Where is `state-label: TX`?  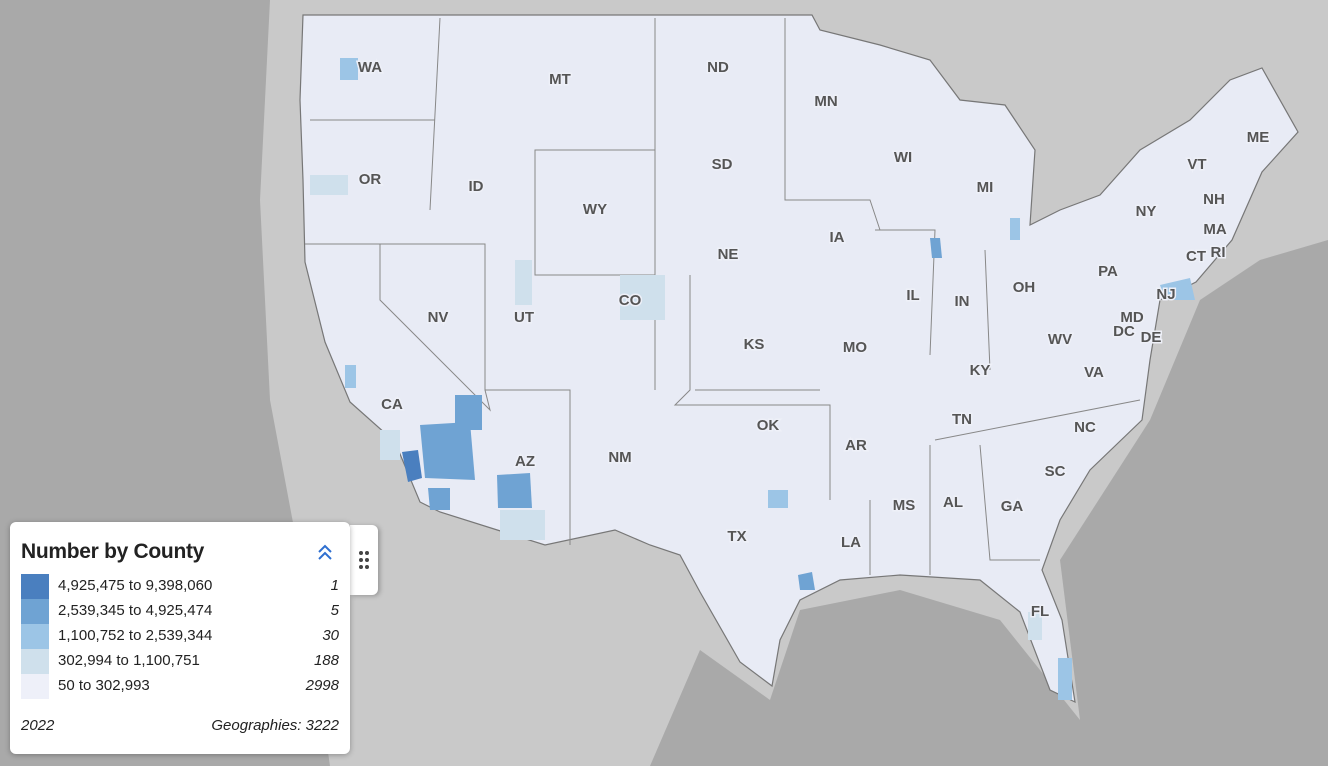 state-label: TX is located at coordinates (736, 536).